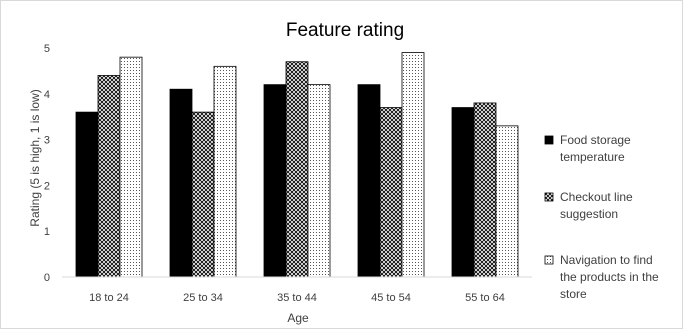 The height and width of the screenshot is (334, 683). I want to click on chart-title: Feature rating, so click(345, 30).